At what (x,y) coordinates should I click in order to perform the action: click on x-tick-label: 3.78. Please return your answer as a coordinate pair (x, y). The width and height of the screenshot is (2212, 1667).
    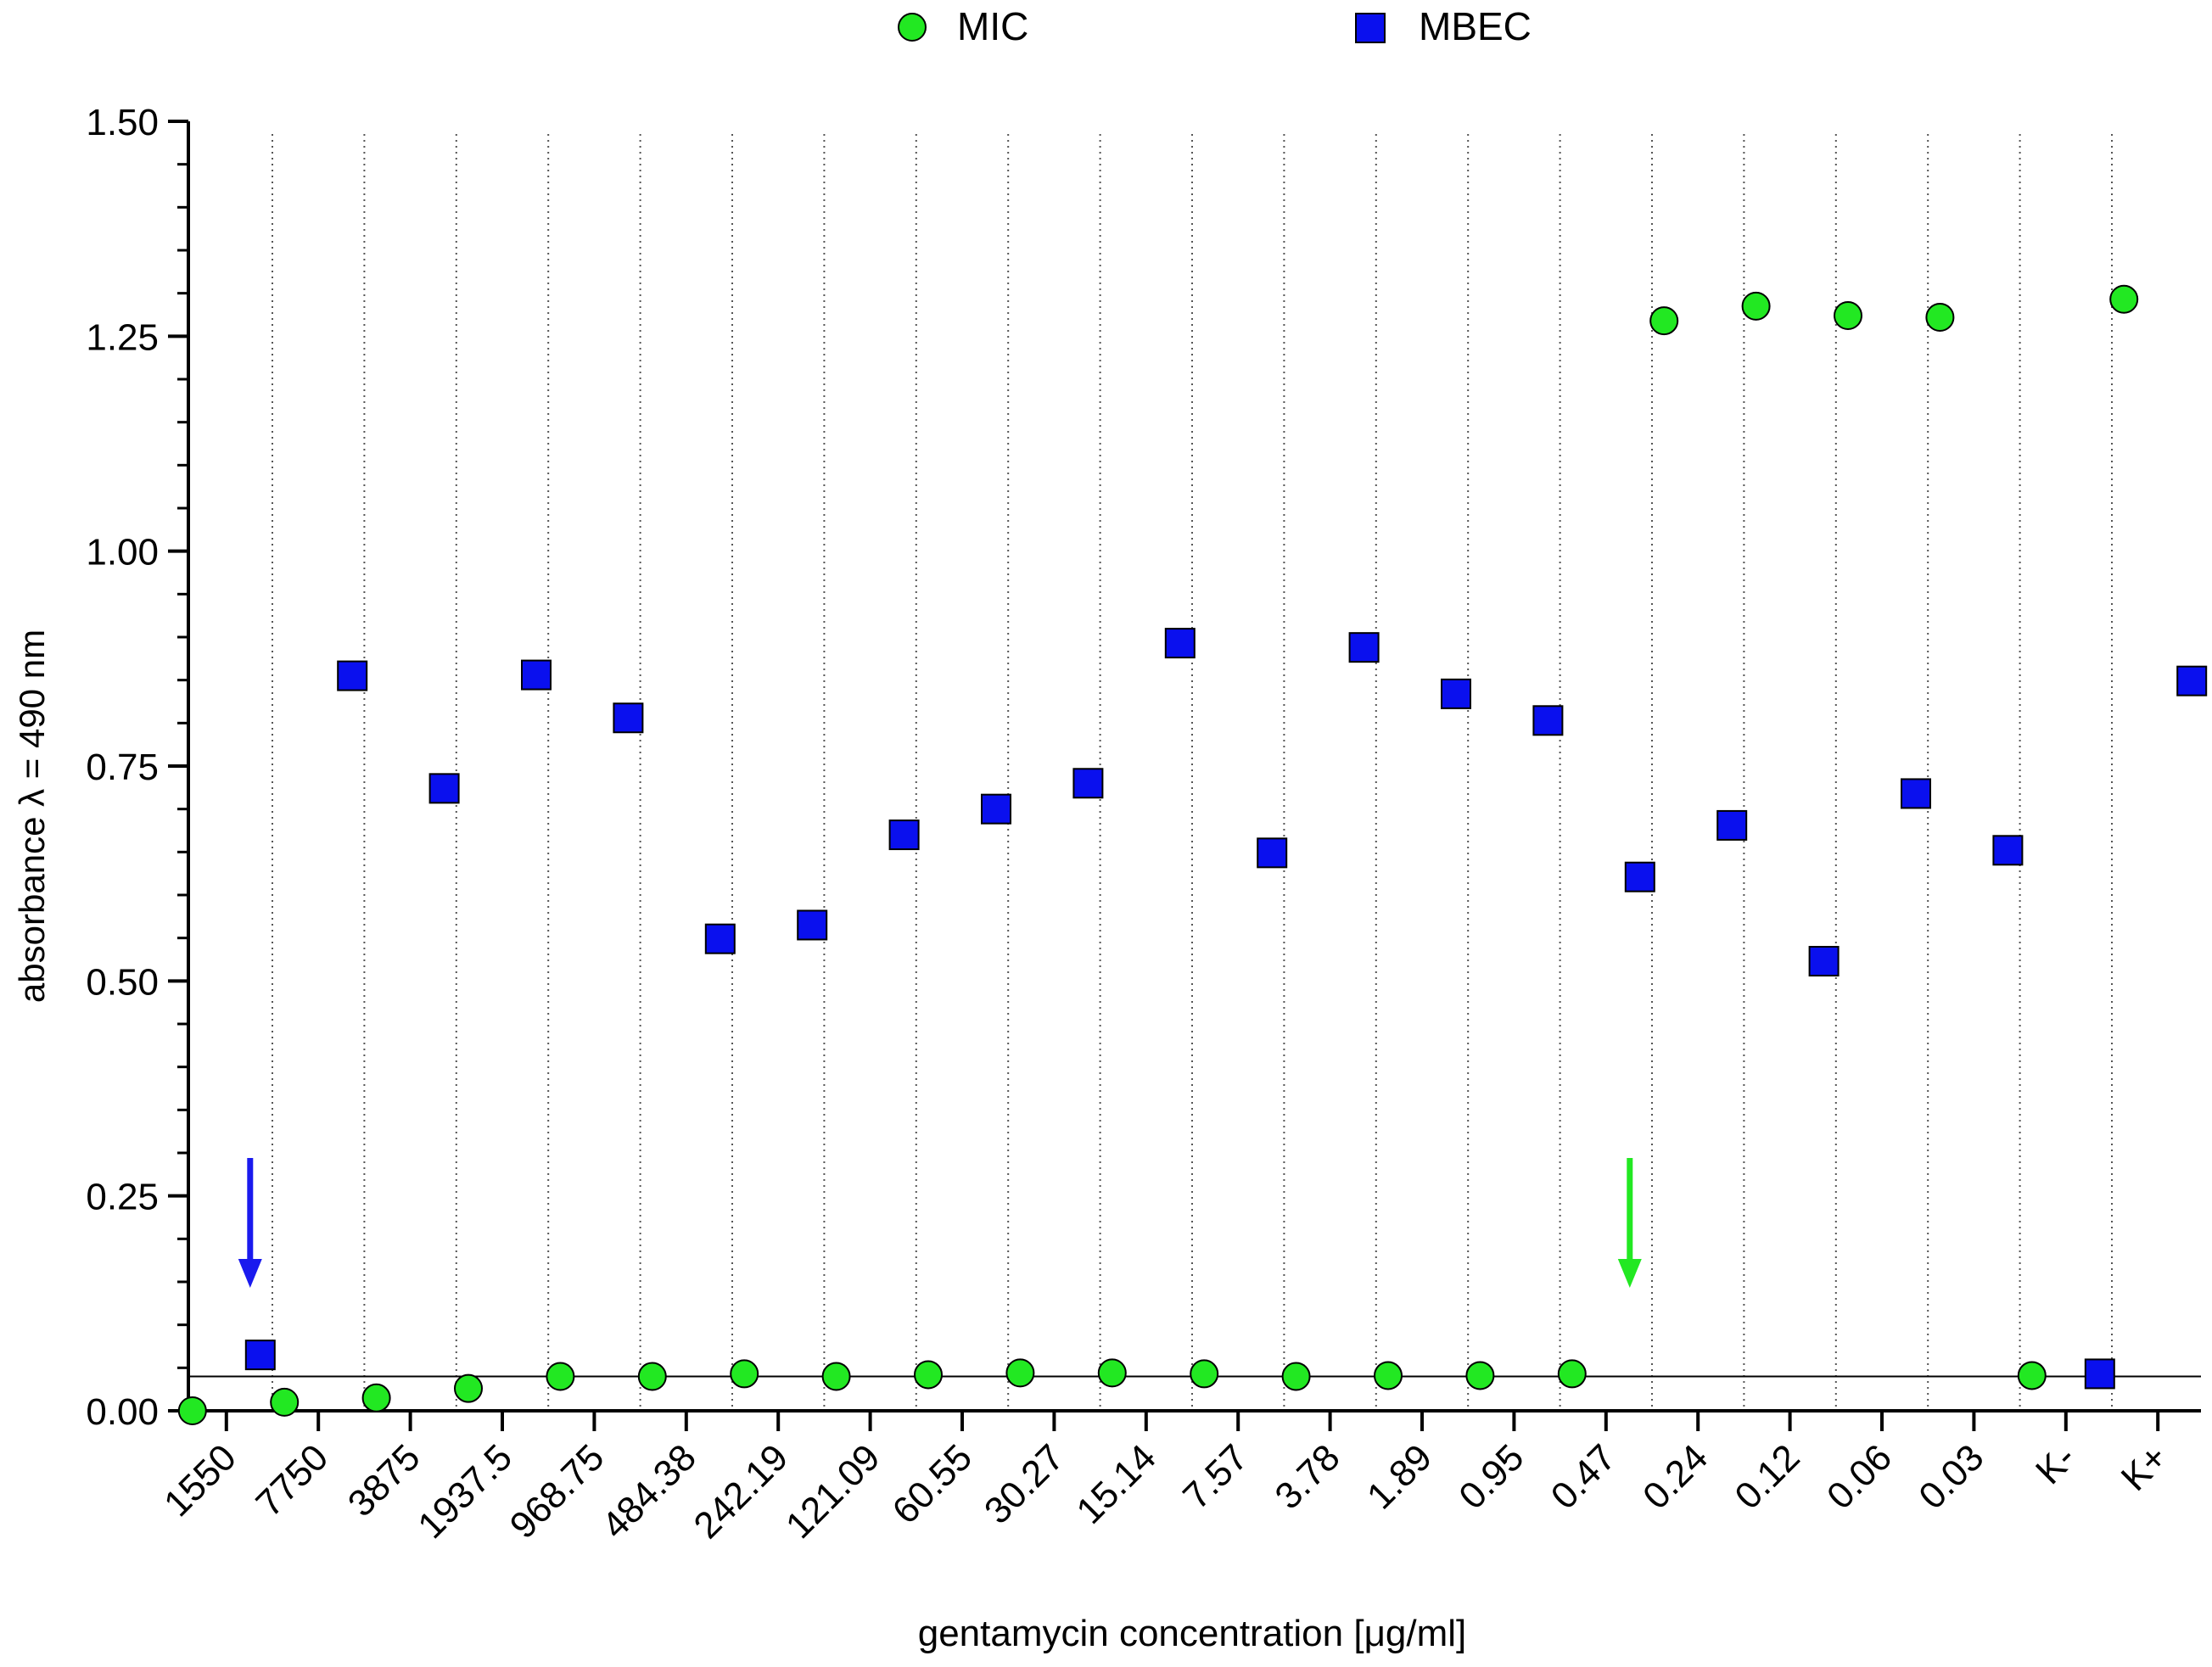
    Looking at the image, I should click on (1307, 1476).